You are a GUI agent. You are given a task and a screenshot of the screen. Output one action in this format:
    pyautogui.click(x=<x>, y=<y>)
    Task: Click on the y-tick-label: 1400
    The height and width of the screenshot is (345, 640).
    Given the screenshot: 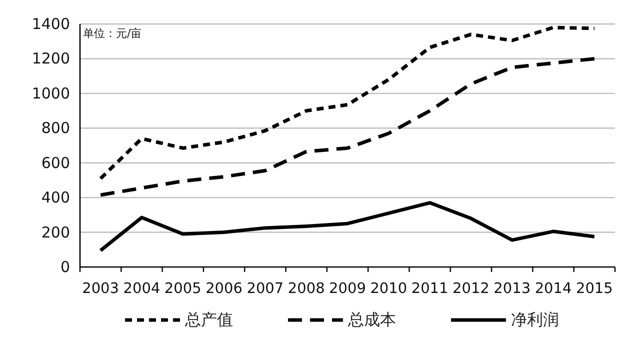 What is the action you would take?
    pyautogui.click(x=51, y=24)
    